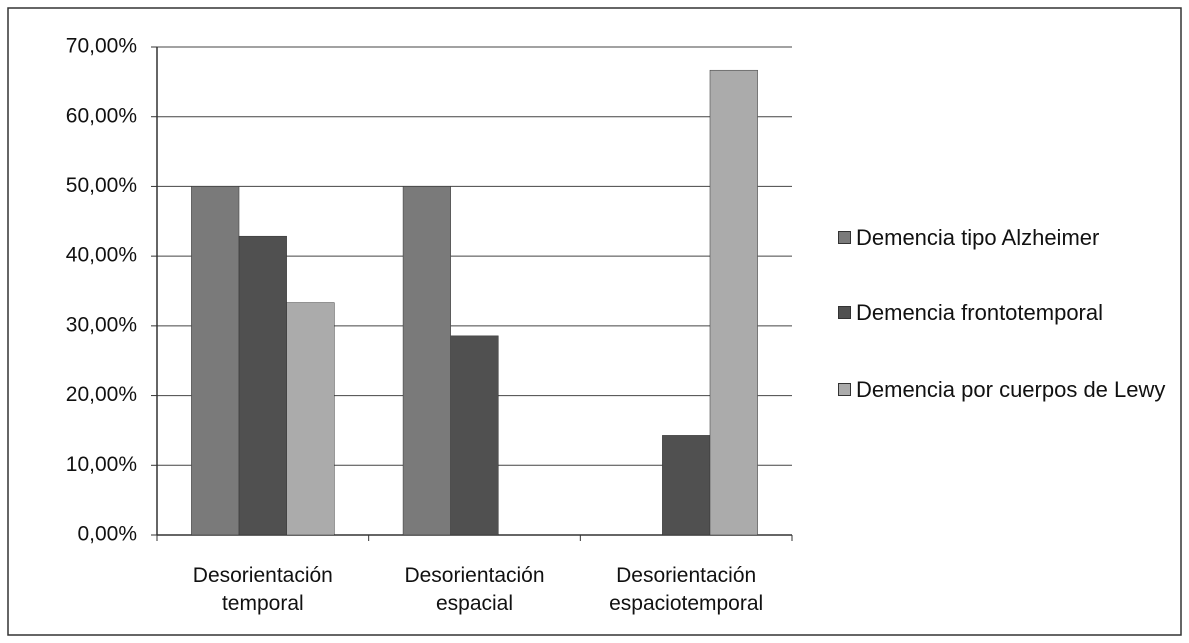 The width and height of the screenshot is (1189, 643). I want to click on y-tick-label: 30,00%, so click(101, 324).